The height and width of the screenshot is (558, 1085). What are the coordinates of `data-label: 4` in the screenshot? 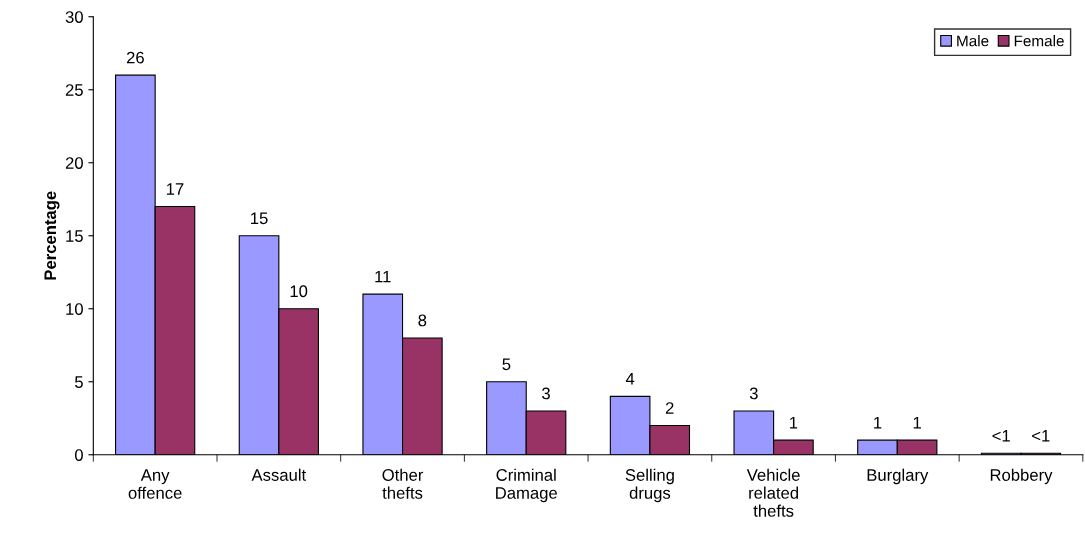 It's located at (630, 379).